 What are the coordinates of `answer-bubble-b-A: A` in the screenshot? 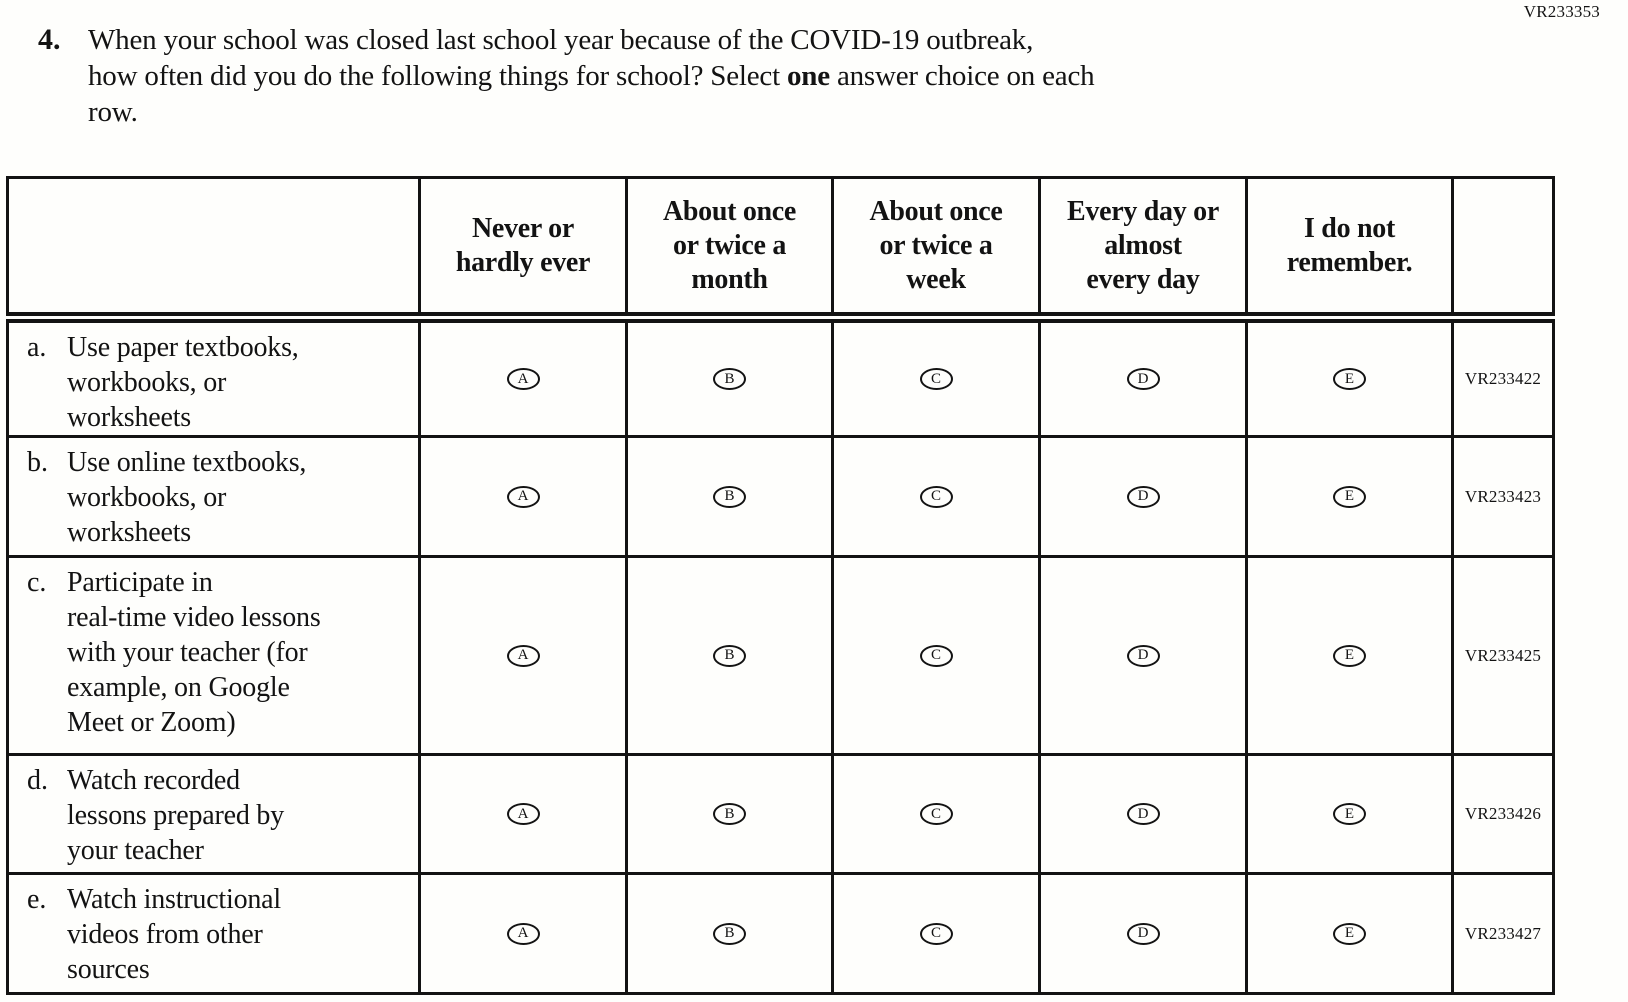 It's located at (523, 496).